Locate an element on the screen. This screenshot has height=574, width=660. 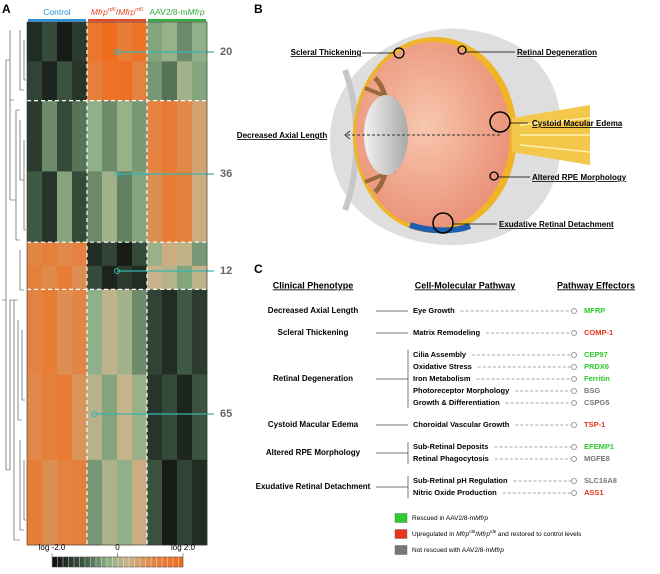
text-part: Control is located at coordinates (57, 12).